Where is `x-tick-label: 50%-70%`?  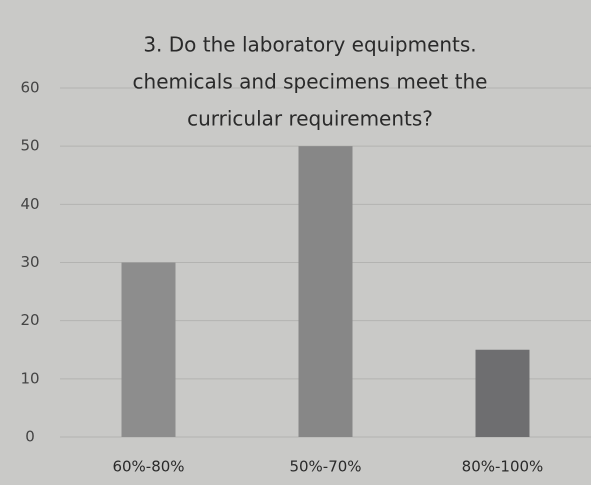
x-tick-label: 50%-70% is located at coordinates (325, 467).